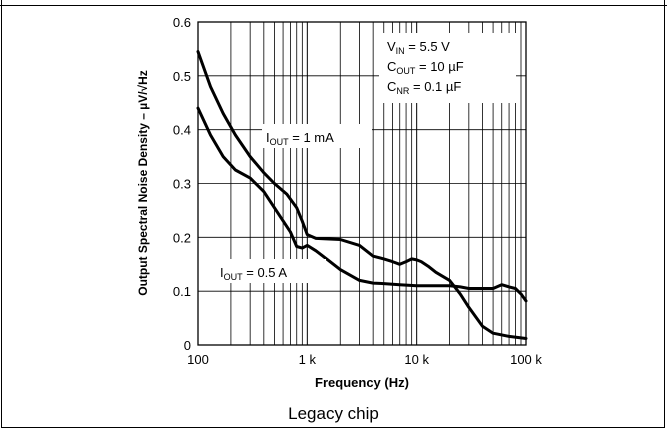  What do you see at coordinates (526, 359) in the screenshot?
I see `x-tick-label: 100 k` at bounding box center [526, 359].